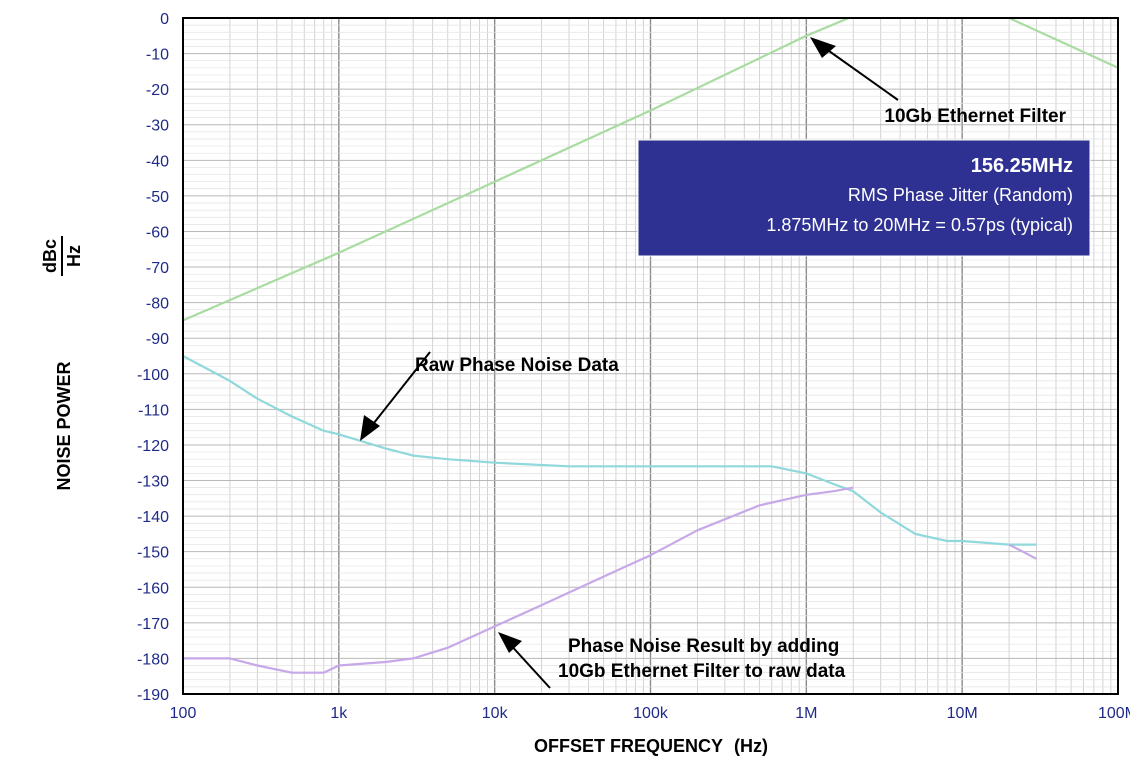 Image resolution: width=1130 pixels, height=770 pixels. What do you see at coordinates (975, 116) in the screenshot?
I see `filter-label: 10Gb Ethernet Filter` at bounding box center [975, 116].